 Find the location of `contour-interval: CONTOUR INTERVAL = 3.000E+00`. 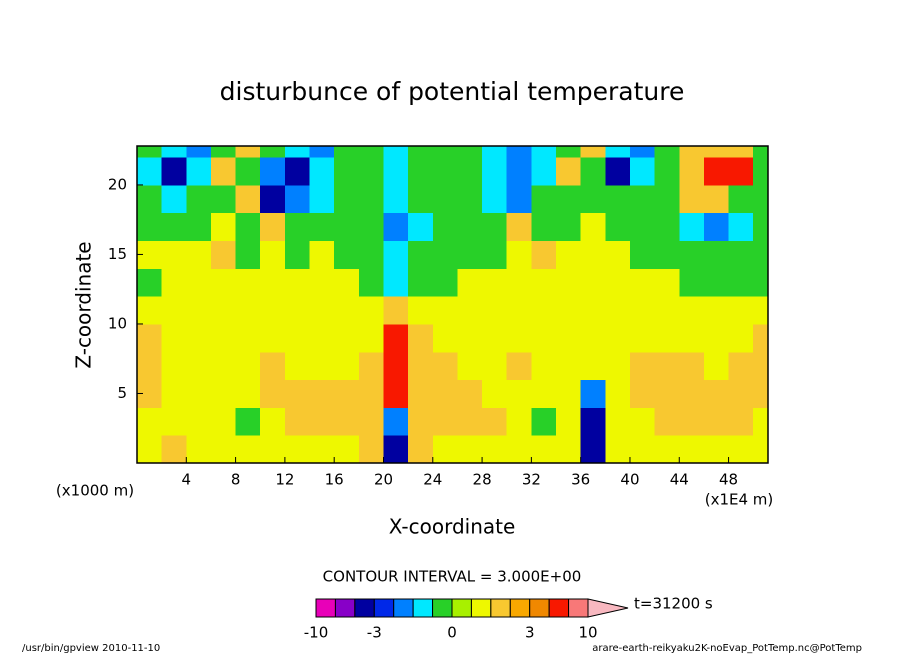

contour-interval: CONTOUR INTERVAL = 3.000E+00 is located at coordinates (452, 577).